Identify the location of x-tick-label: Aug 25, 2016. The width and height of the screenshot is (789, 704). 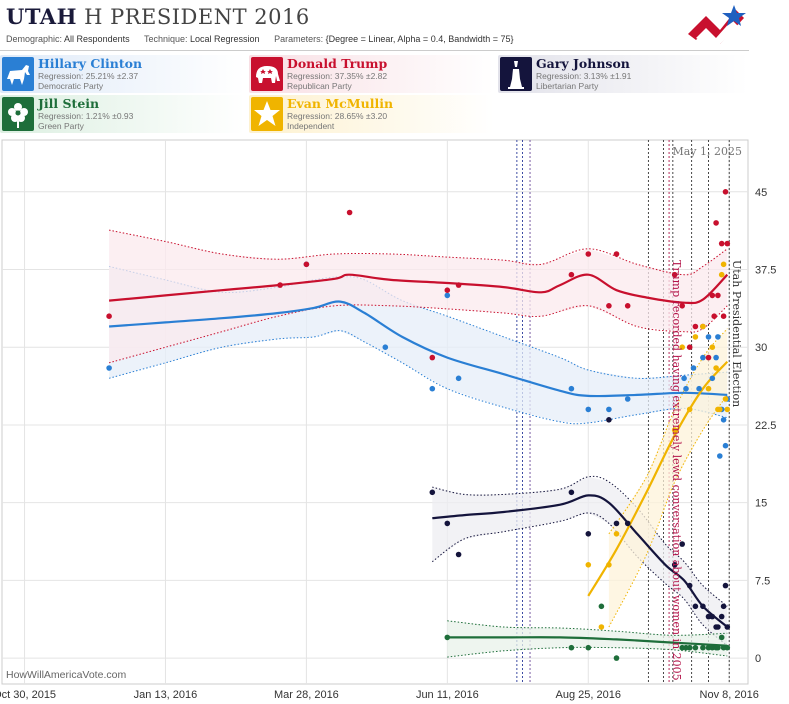
(588, 695).